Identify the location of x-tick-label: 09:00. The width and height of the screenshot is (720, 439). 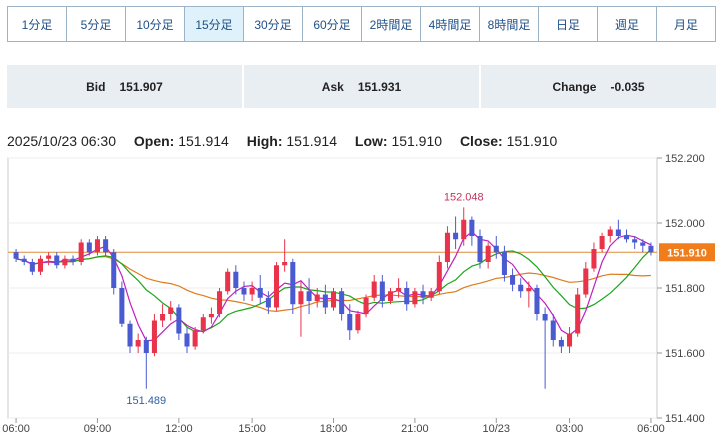
(98, 429).